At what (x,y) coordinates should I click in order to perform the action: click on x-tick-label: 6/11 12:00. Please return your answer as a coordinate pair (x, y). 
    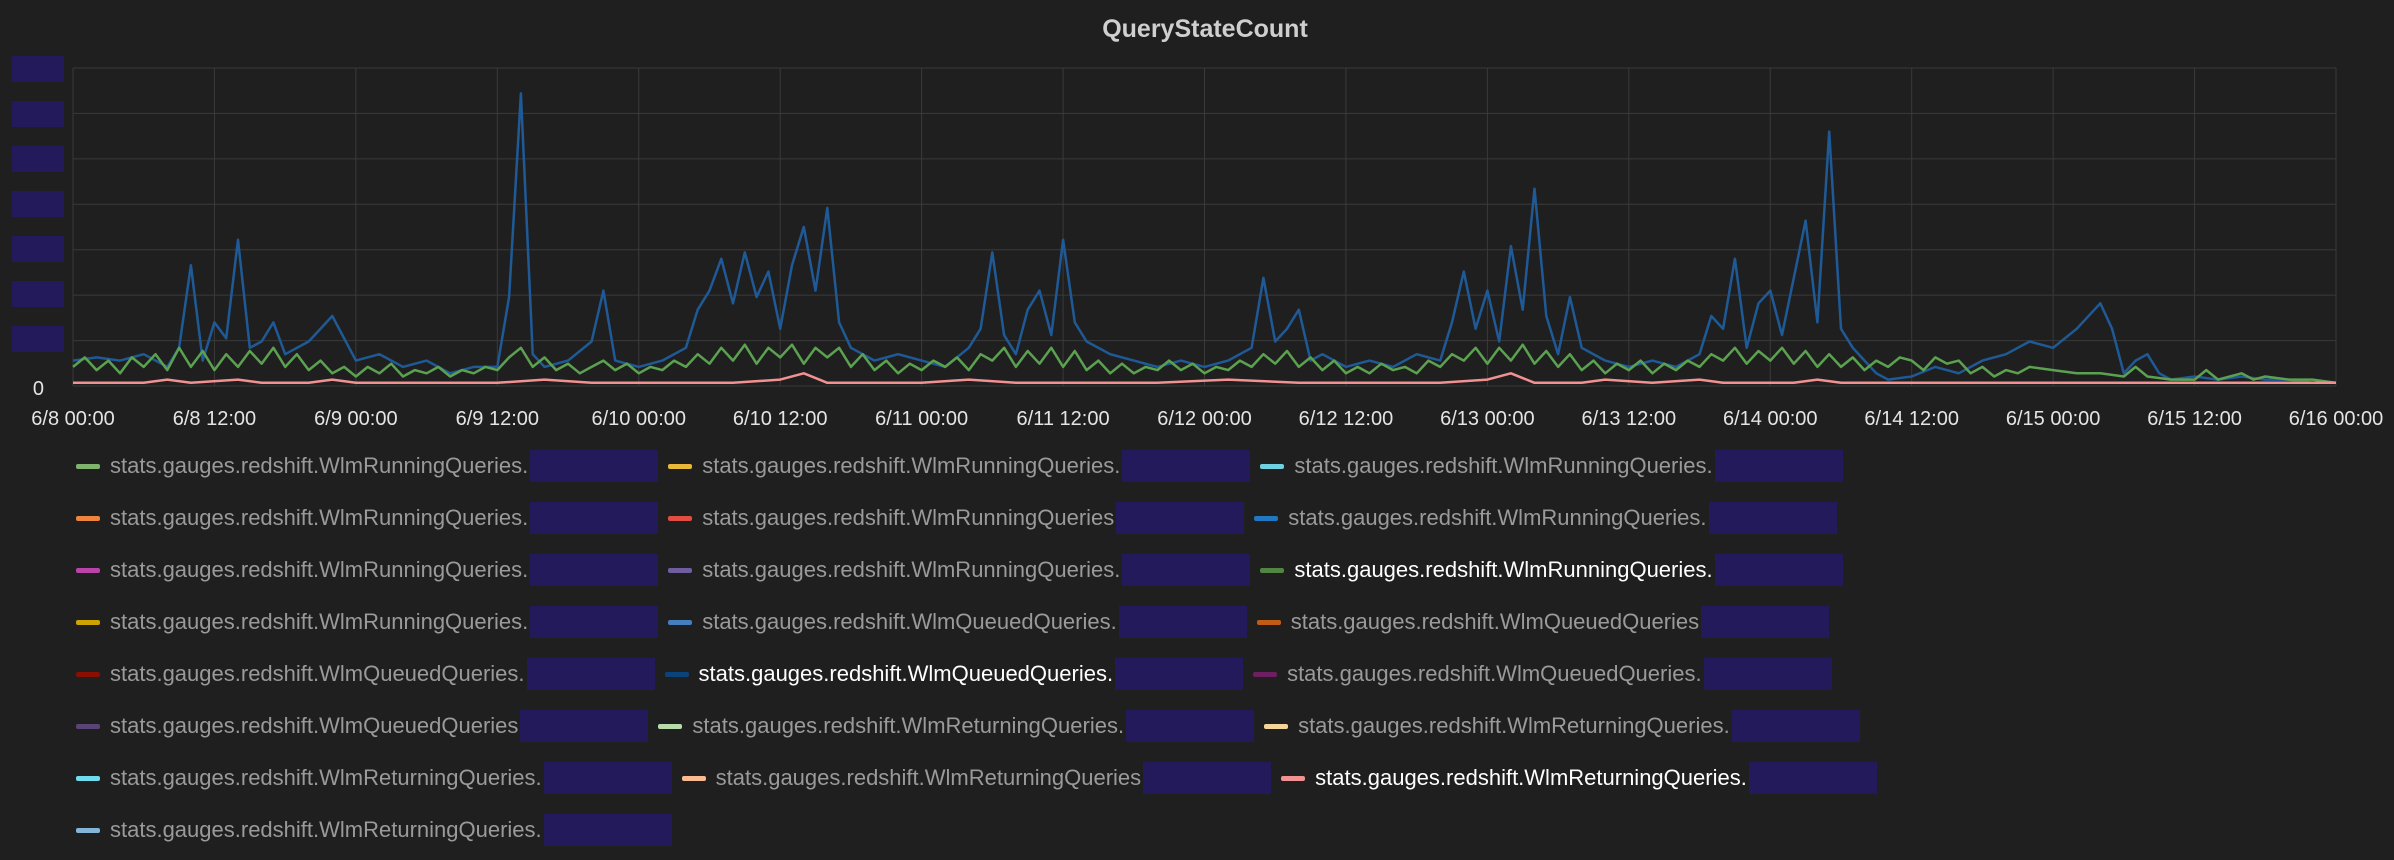
    Looking at the image, I should click on (1063, 419).